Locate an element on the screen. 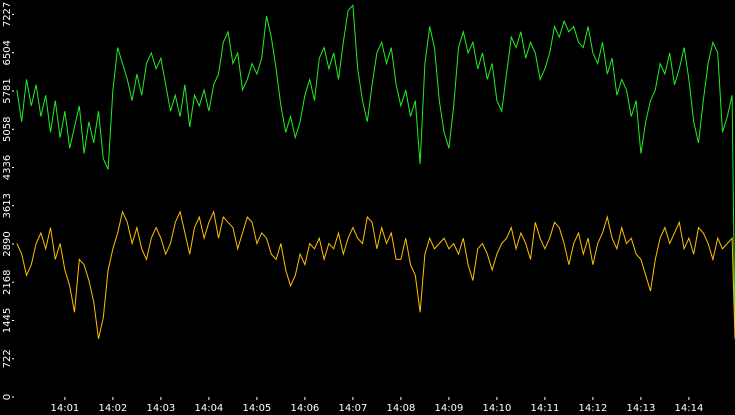 This screenshot has width=735, height=415. x-tick-label: 14:05 is located at coordinates (256, 408).